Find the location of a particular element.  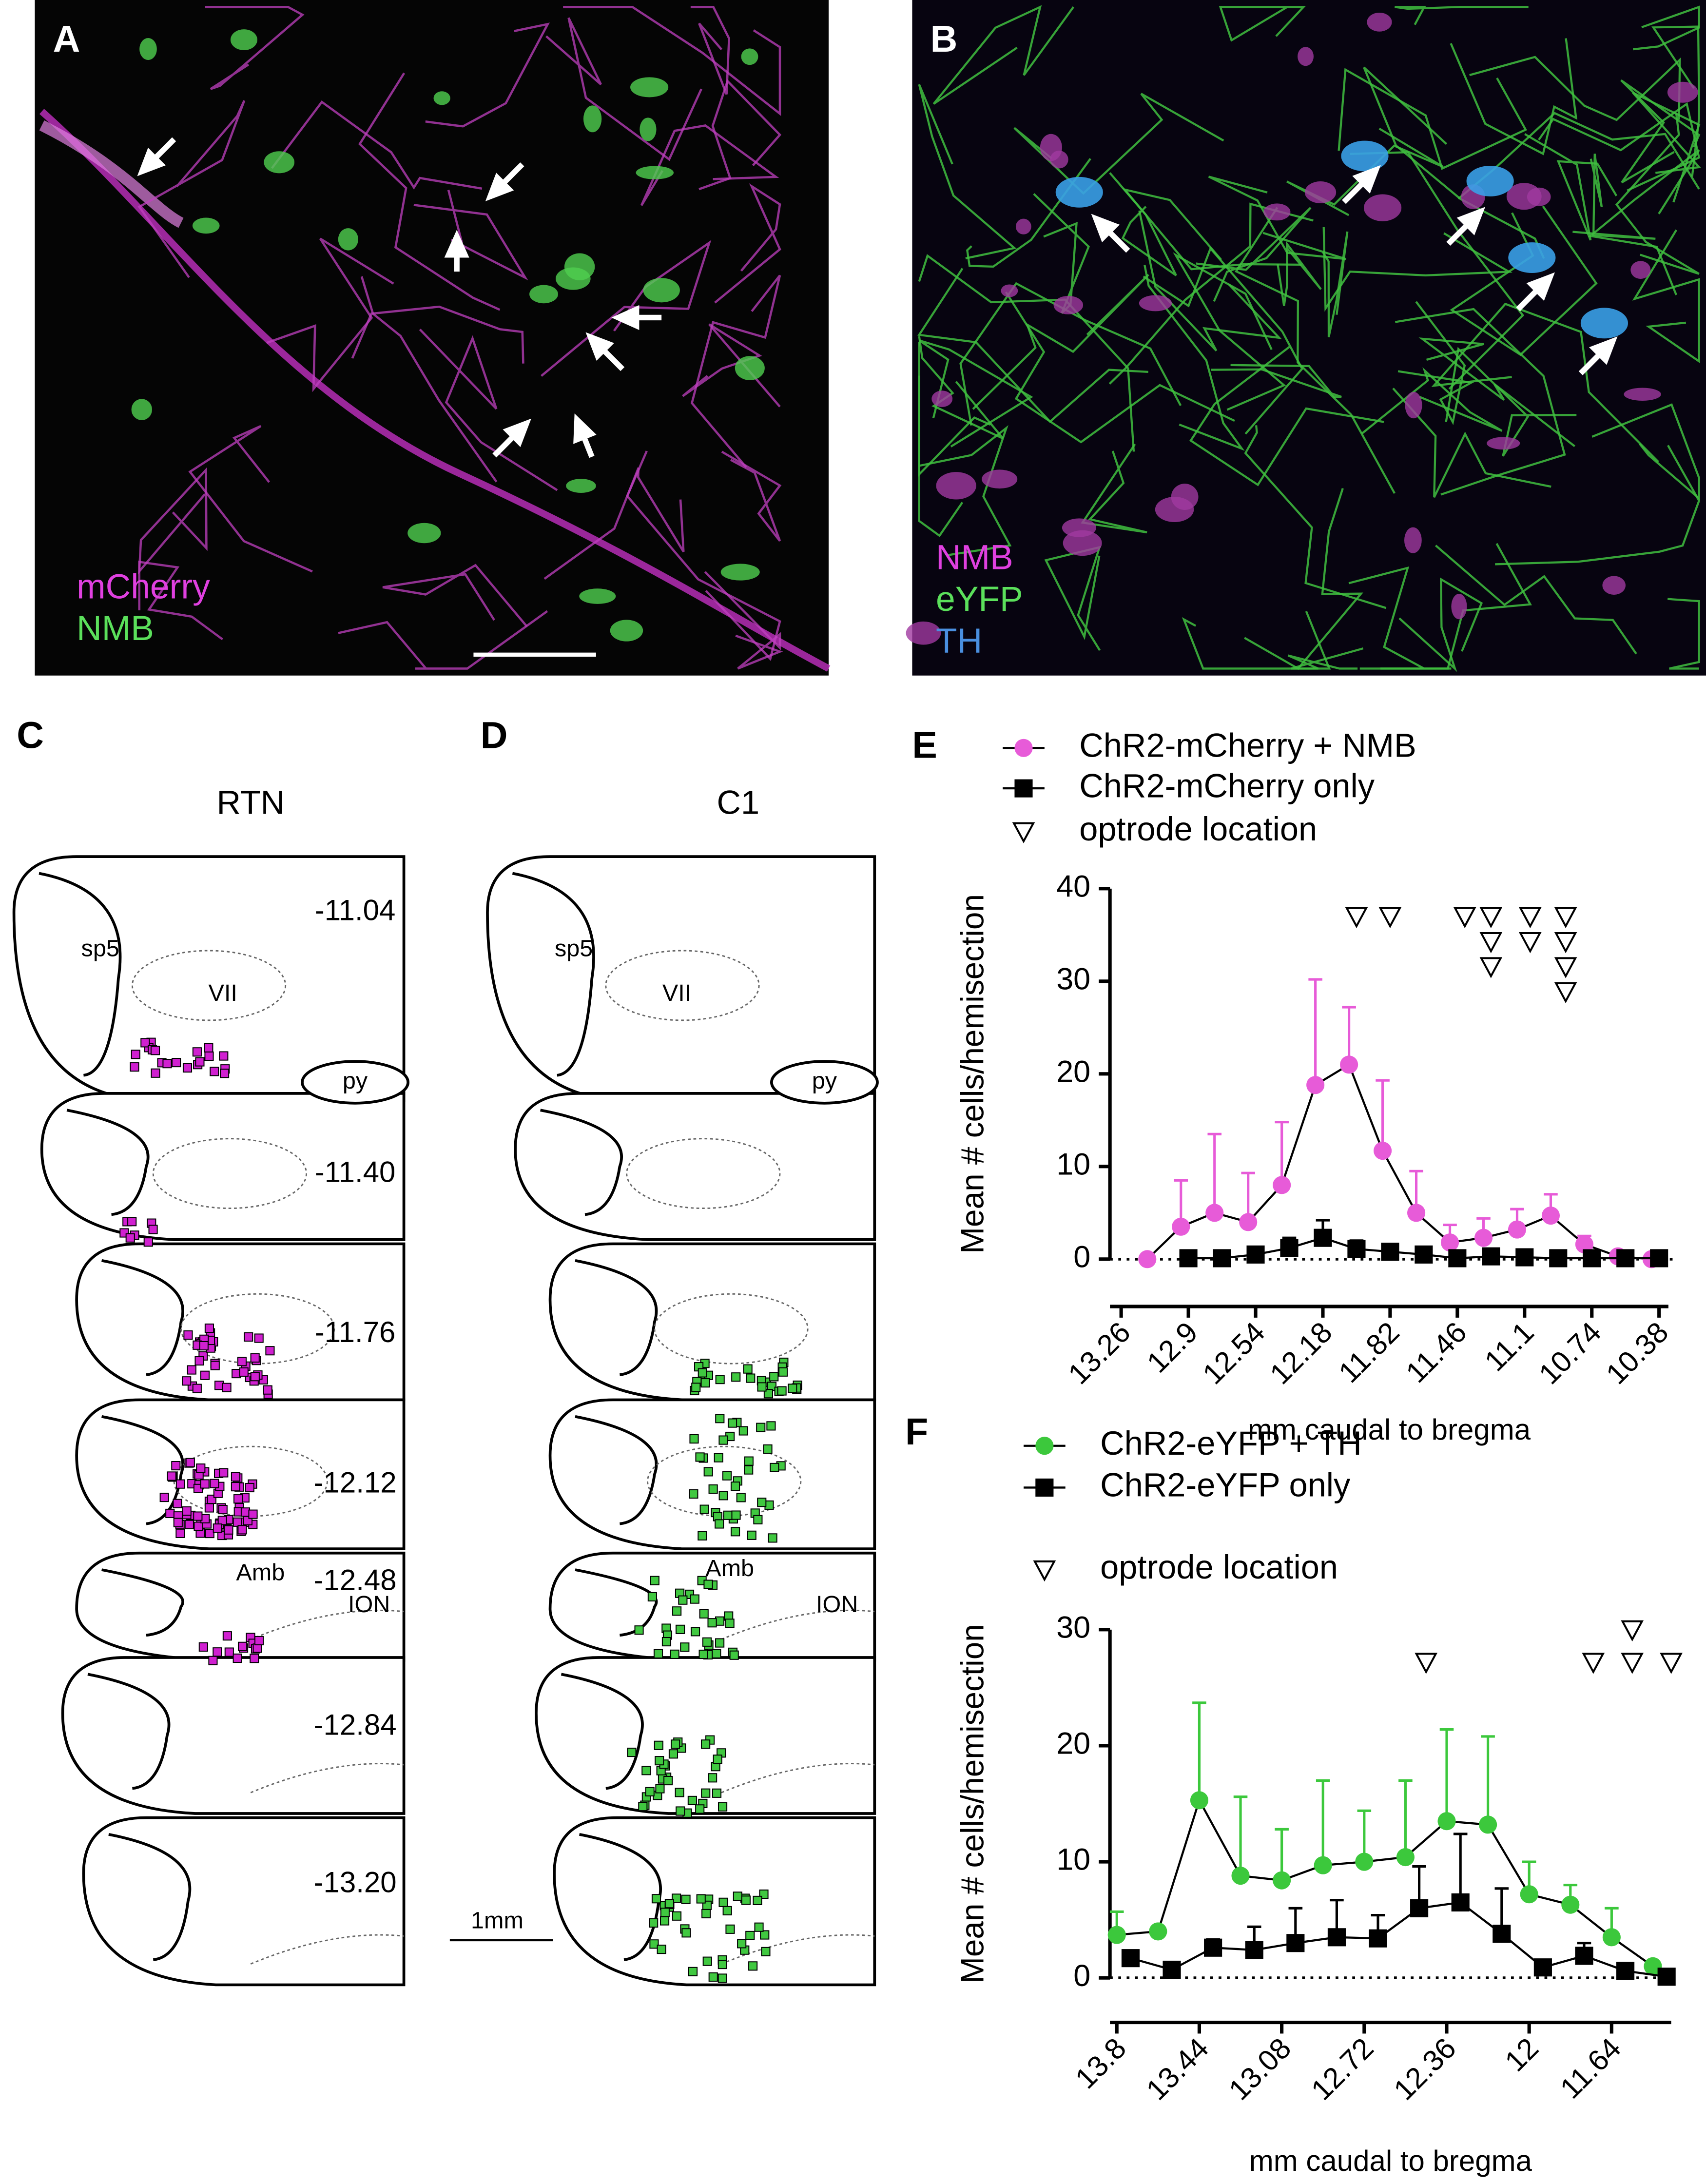

panel-label: C is located at coordinates (30, 736).